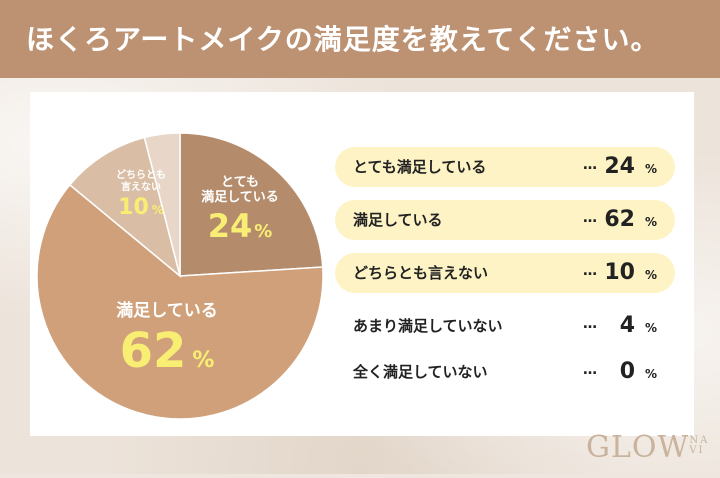  I want to click on pie-unit-satisfied: %, so click(203, 360).